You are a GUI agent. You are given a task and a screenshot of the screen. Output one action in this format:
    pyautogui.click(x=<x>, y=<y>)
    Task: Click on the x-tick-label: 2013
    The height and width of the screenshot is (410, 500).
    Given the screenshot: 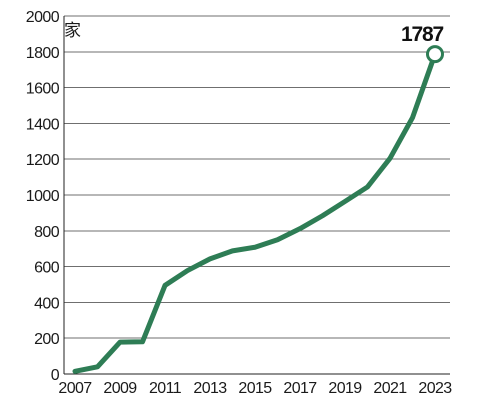 What is the action you would take?
    pyautogui.click(x=210, y=388)
    